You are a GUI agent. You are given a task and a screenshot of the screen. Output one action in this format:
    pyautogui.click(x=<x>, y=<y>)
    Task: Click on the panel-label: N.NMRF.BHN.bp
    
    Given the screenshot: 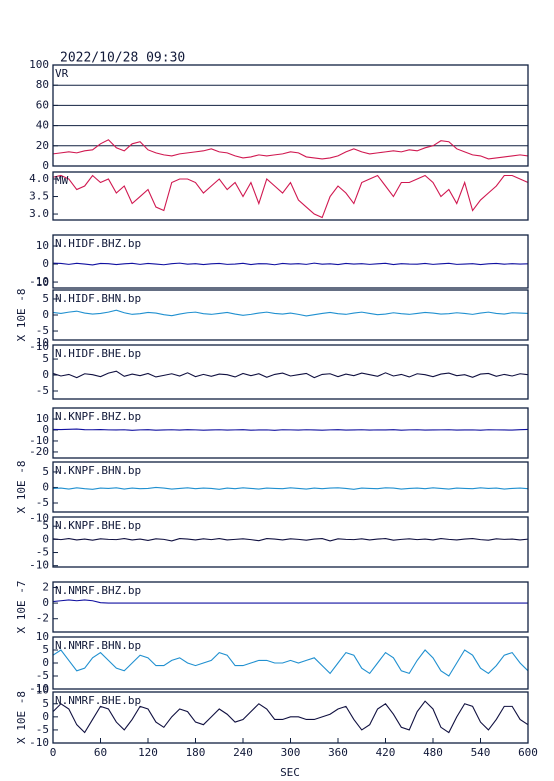 What is the action you would take?
    pyautogui.click(x=98, y=645)
    